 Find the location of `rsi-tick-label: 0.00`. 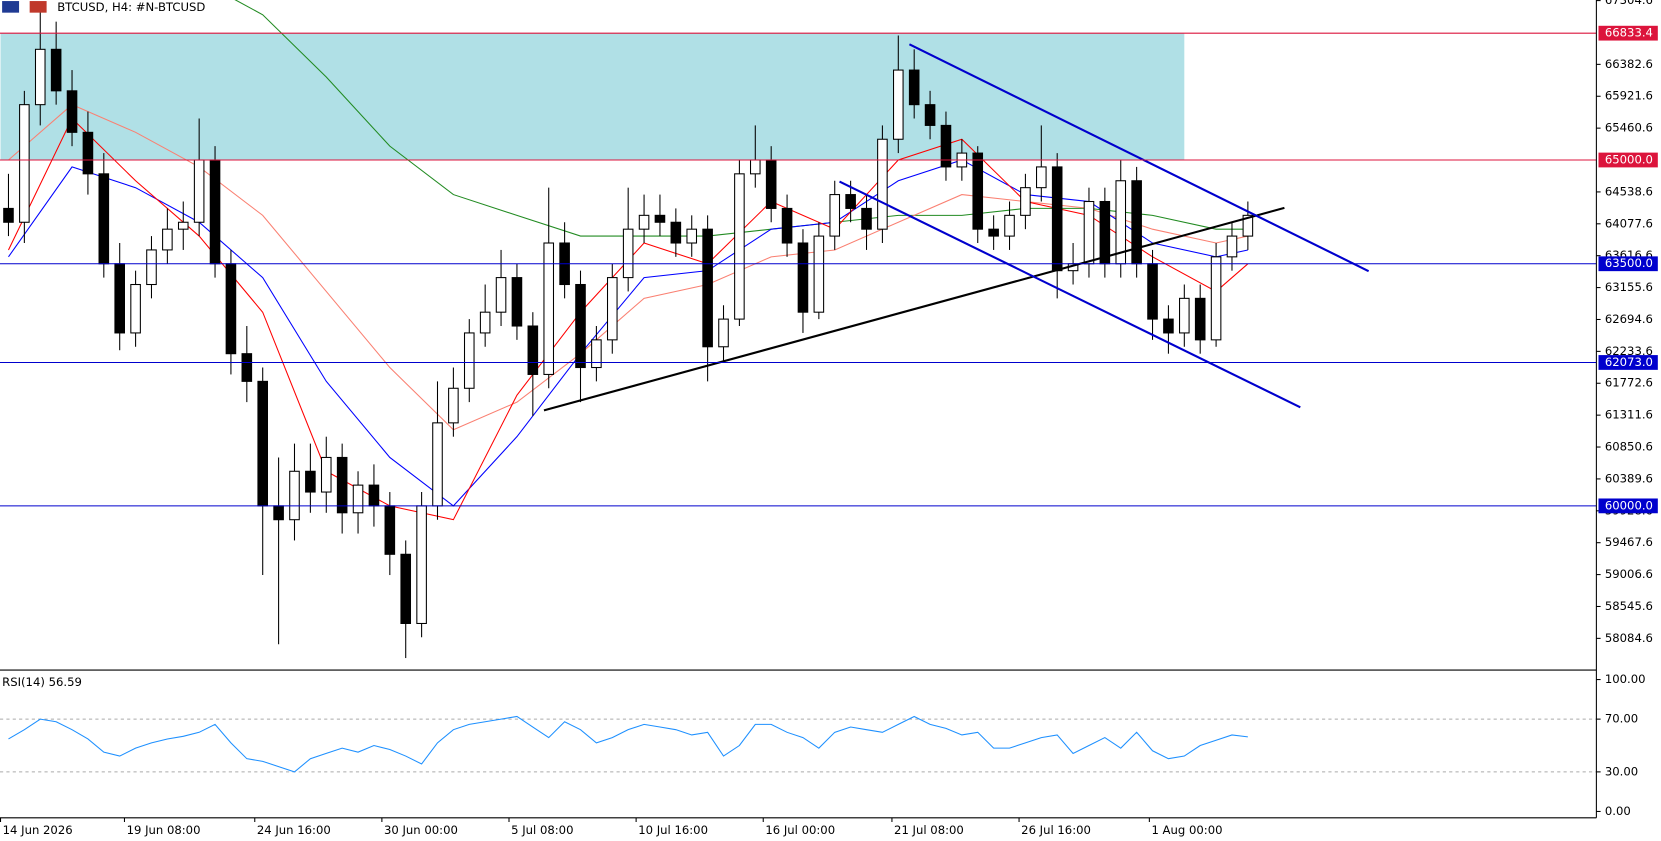

rsi-tick-label: 0.00 is located at coordinates (1618, 811).